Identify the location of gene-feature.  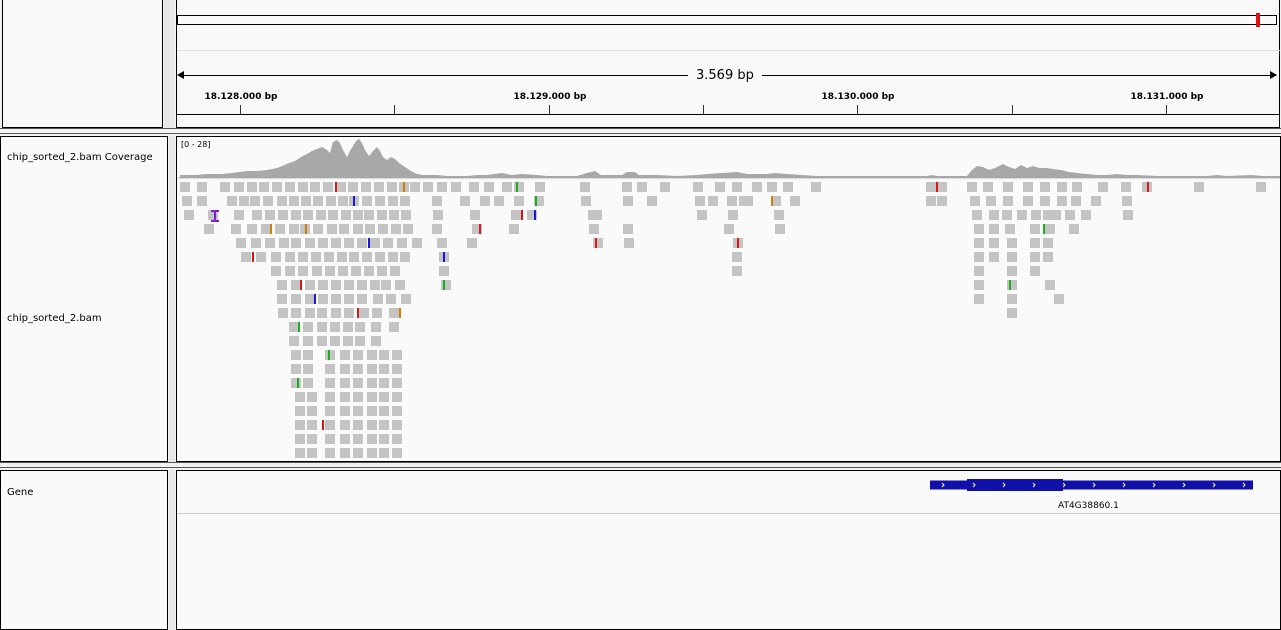
(1092, 486).